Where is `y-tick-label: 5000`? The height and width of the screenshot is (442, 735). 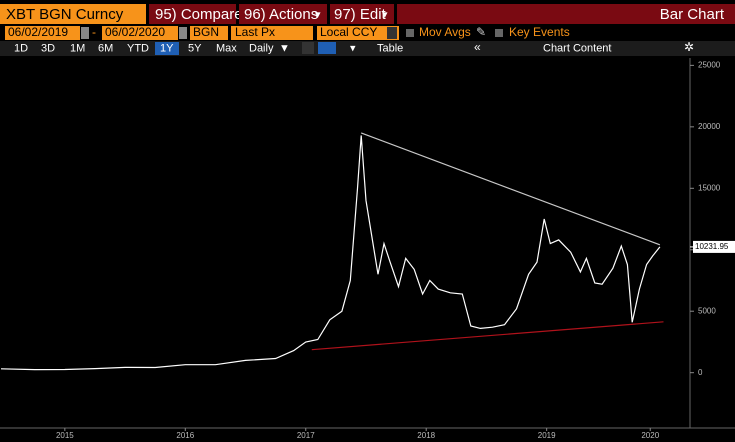
y-tick-label: 5000 is located at coordinates (707, 310).